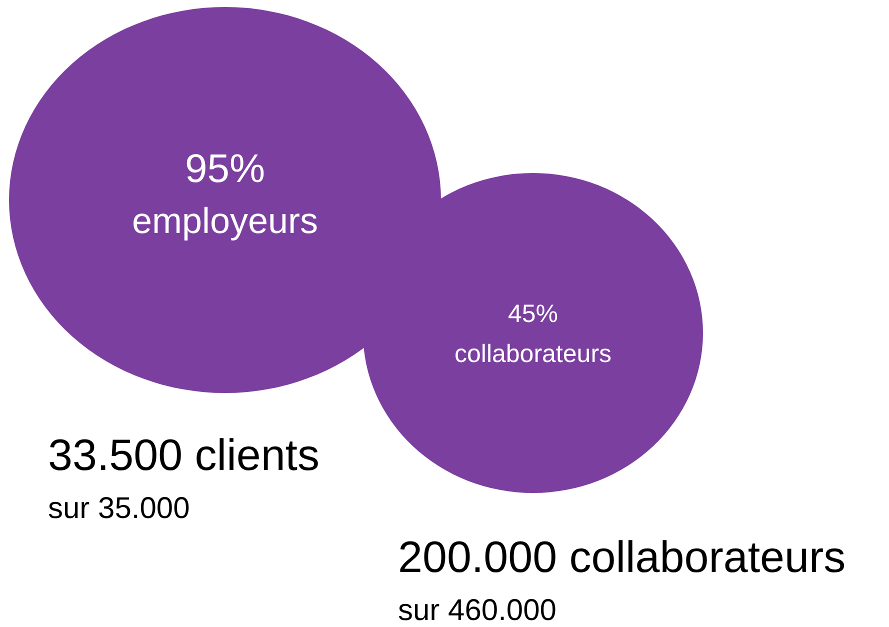  What do you see at coordinates (184, 455) in the screenshot?
I see `text: 33.500 clients` at bounding box center [184, 455].